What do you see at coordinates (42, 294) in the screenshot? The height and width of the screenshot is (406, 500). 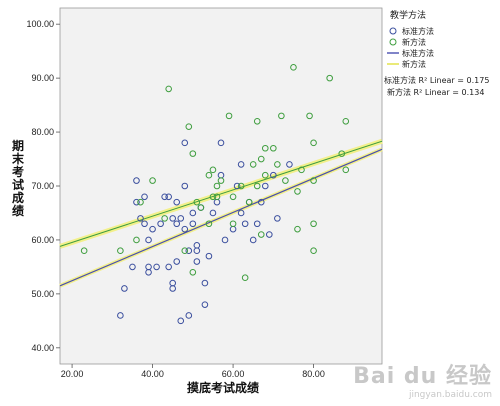 I see `y-tick-label: 50.00` at bounding box center [42, 294].